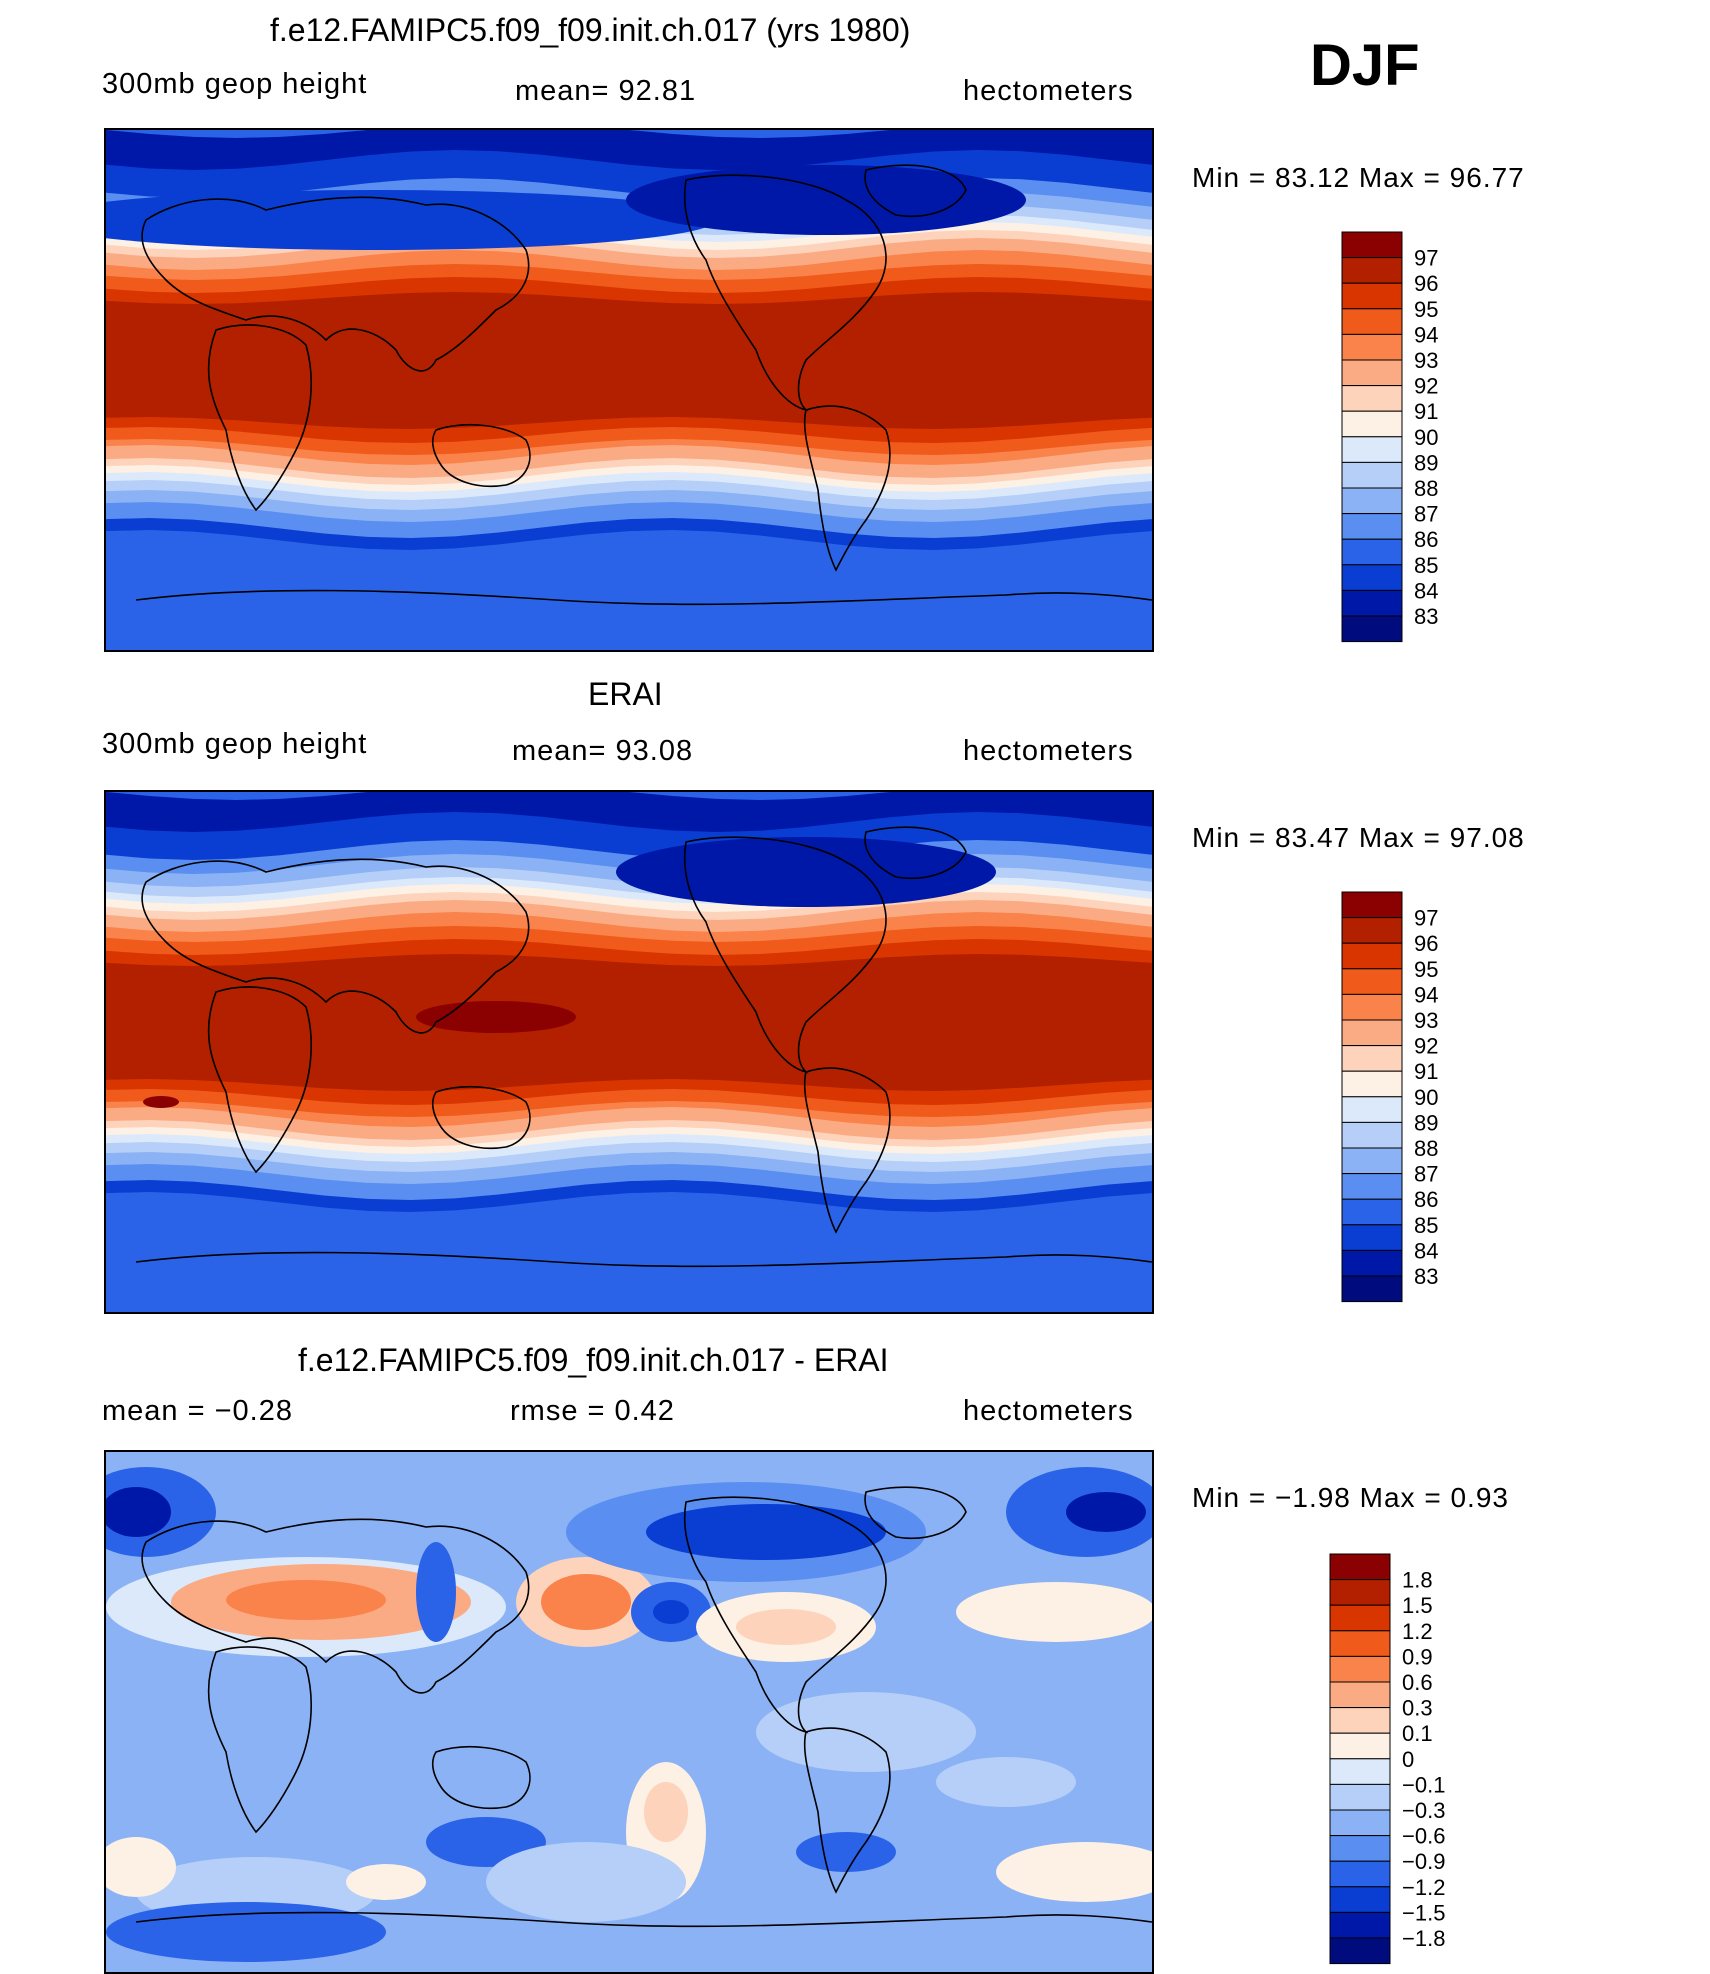  I want to click on colorbar-tick-label: −0.6, so click(1423, 1836).